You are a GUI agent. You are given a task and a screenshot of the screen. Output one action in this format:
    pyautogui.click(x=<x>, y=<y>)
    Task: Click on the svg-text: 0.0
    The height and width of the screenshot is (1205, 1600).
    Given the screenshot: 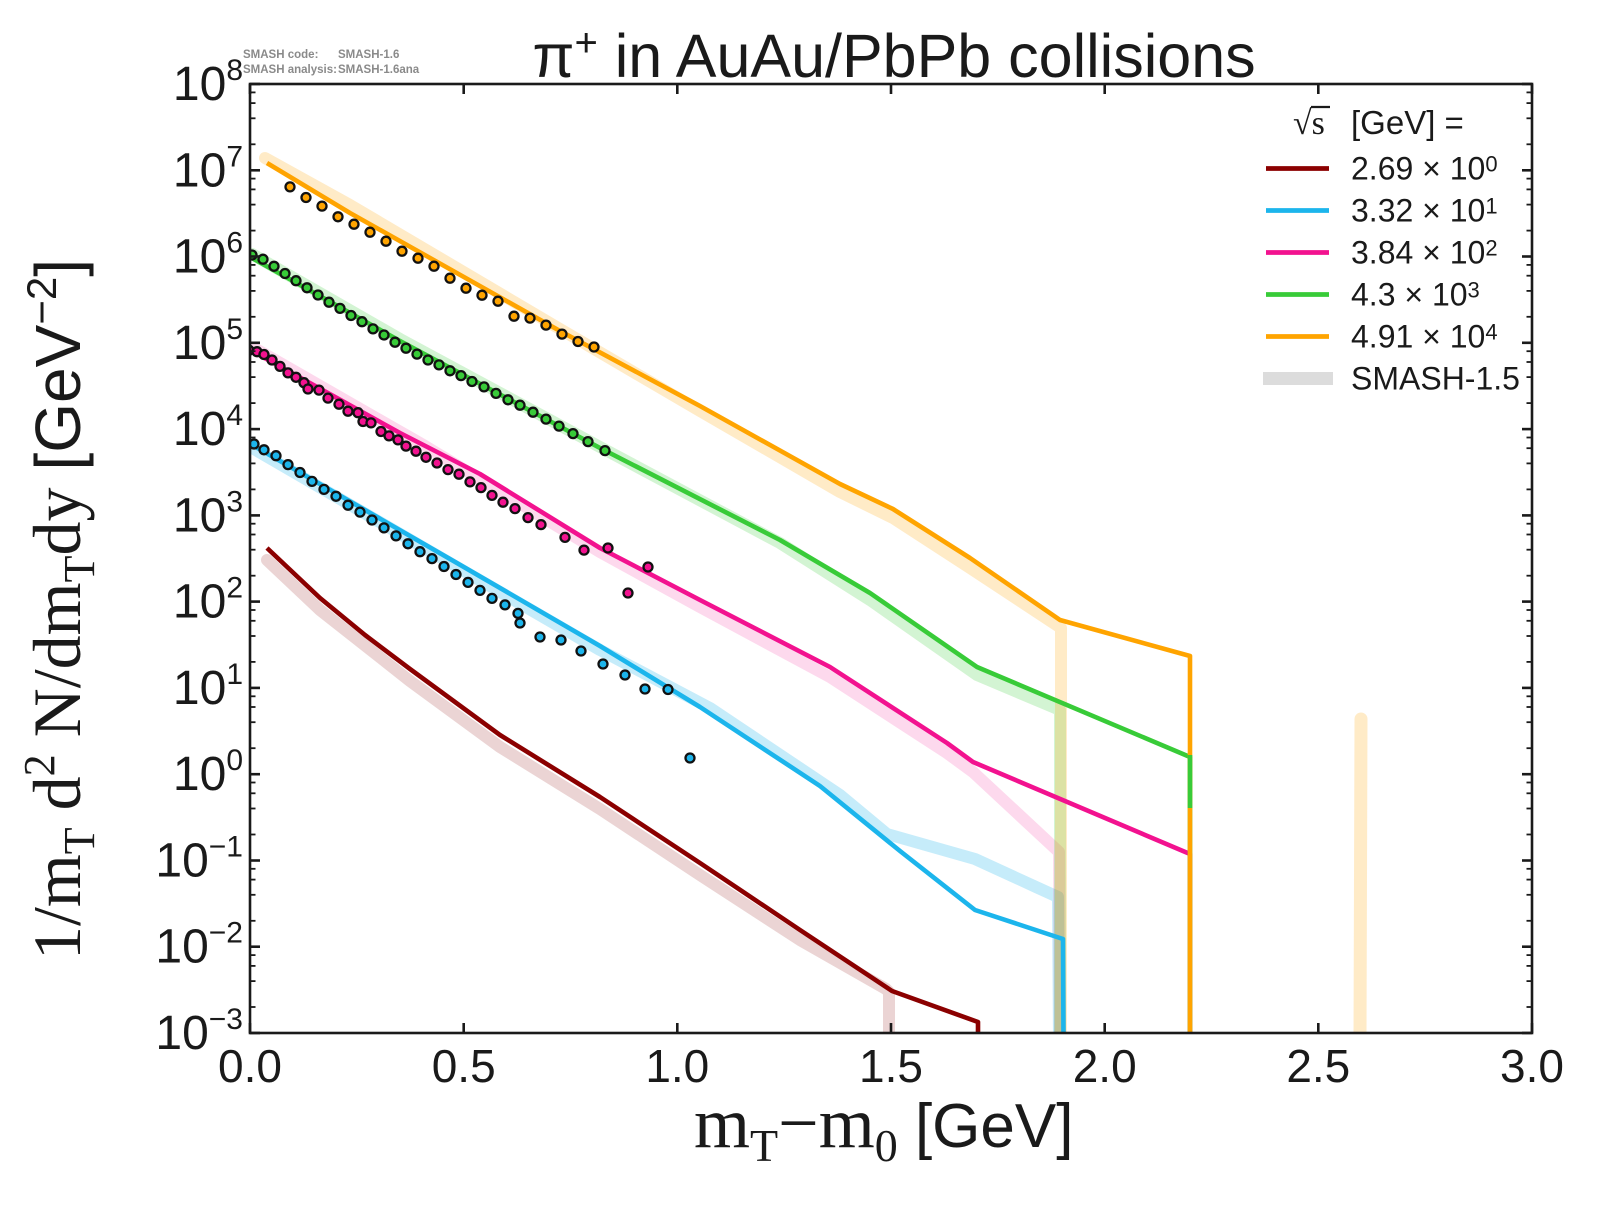 What is the action you would take?
    pyautogui.click(x=250, y=1066)
    